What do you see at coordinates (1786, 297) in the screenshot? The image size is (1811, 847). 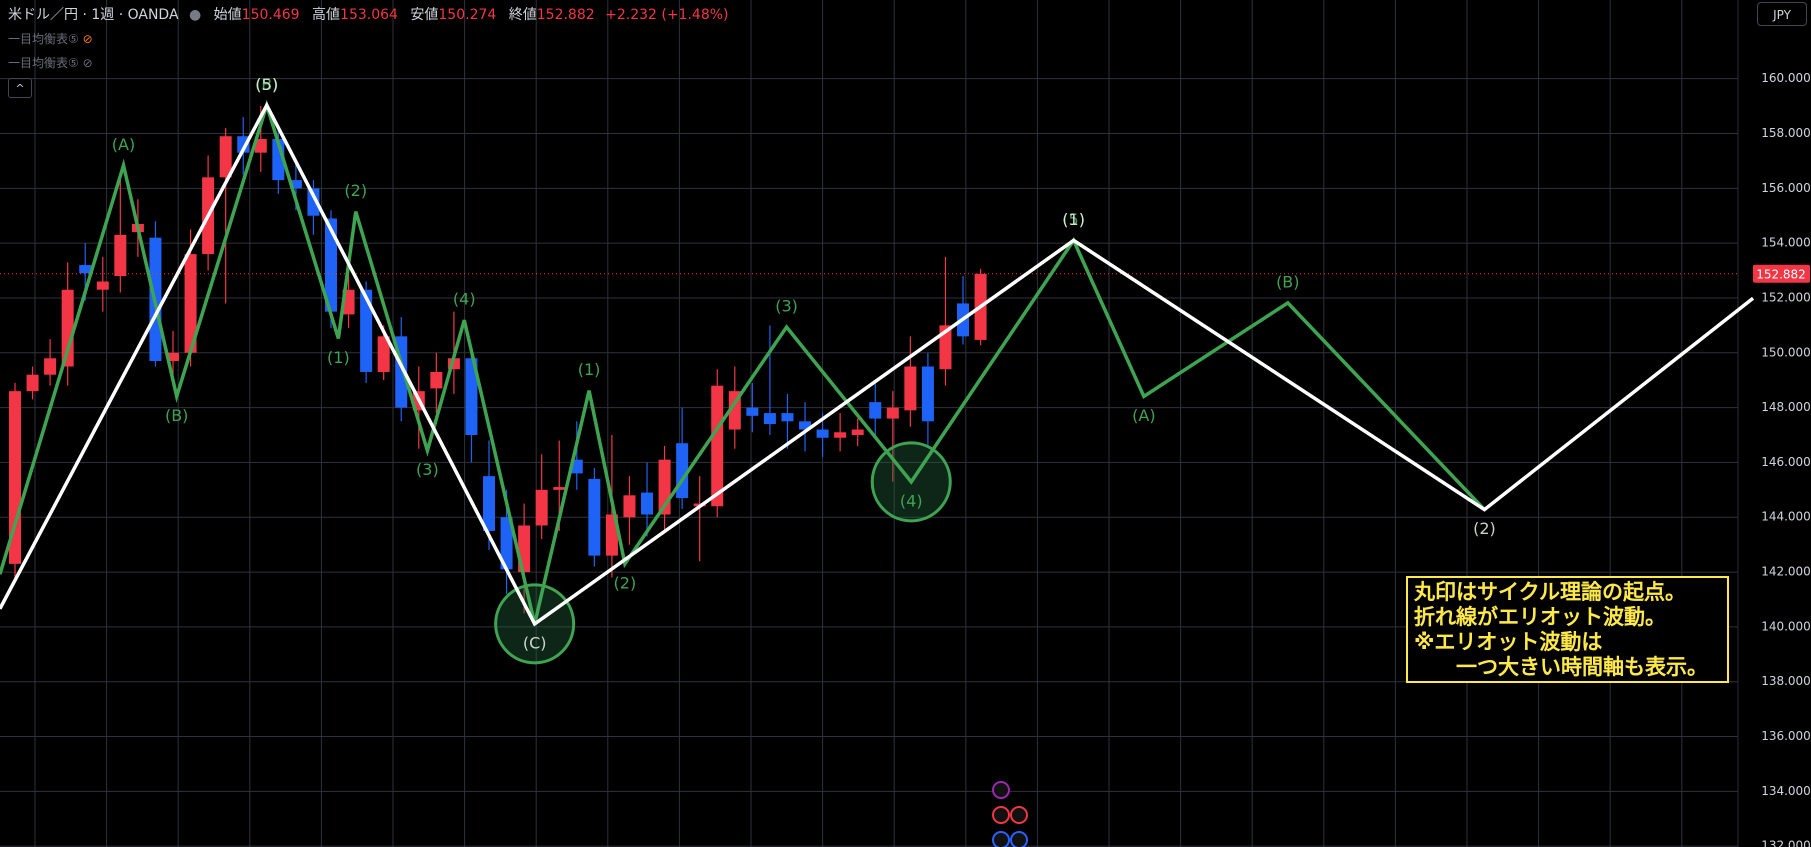 I see `y-tick-label: 152.000` at bounding box center [1786, 297].